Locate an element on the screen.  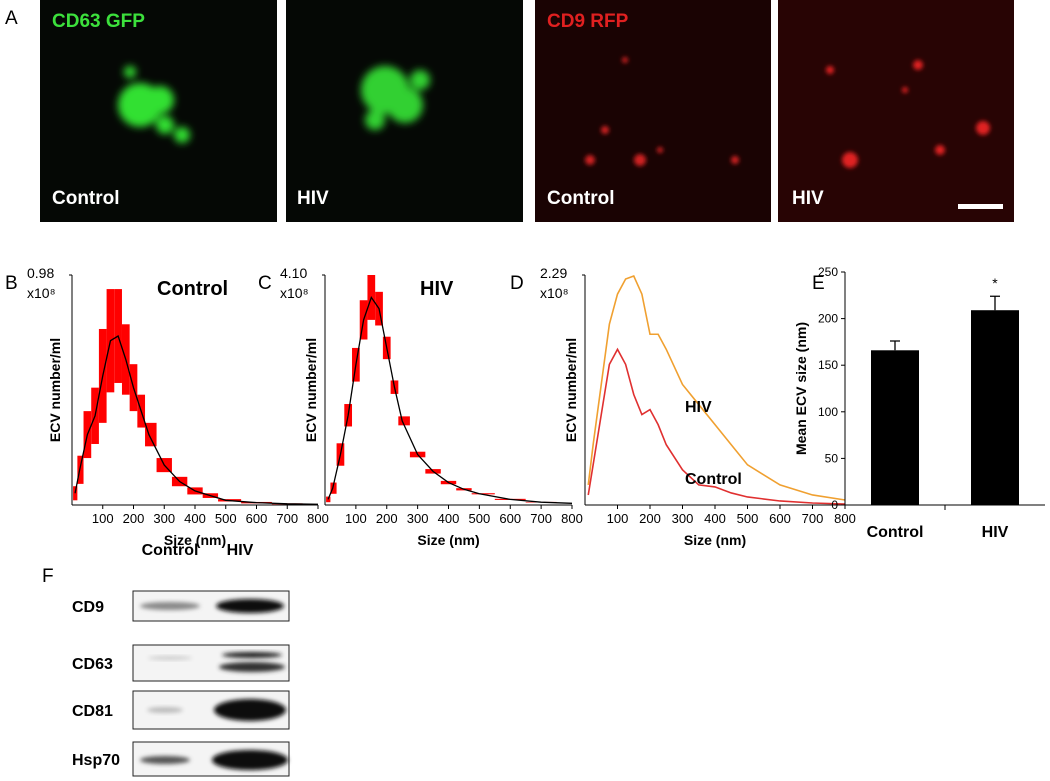
row-label: Hsp70 is located at coordinates (96, 760).